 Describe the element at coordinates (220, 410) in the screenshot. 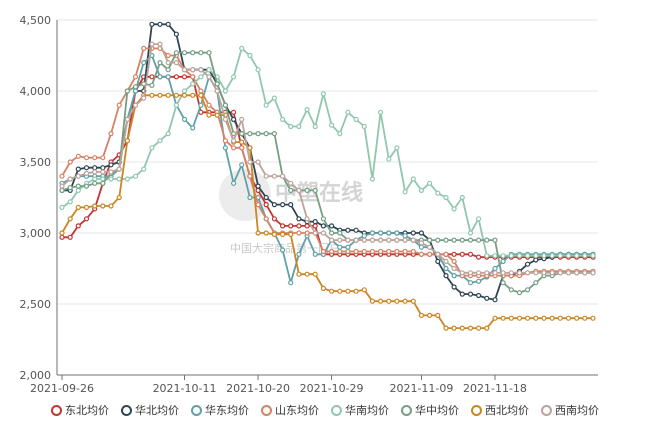

I see `legend-item: 华东均价` at that location.